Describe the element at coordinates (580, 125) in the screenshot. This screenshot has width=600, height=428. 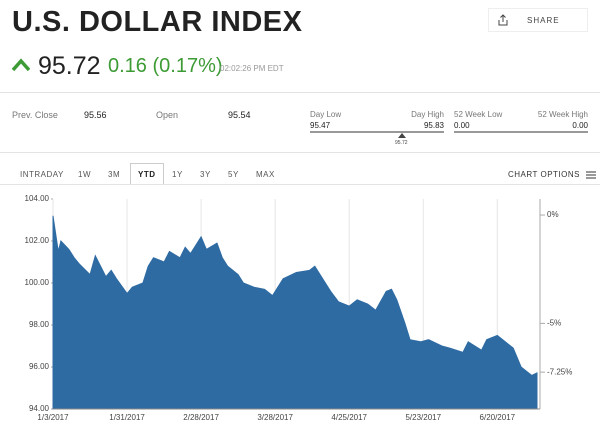
I see `week52-high-value: 0.00` at that location.